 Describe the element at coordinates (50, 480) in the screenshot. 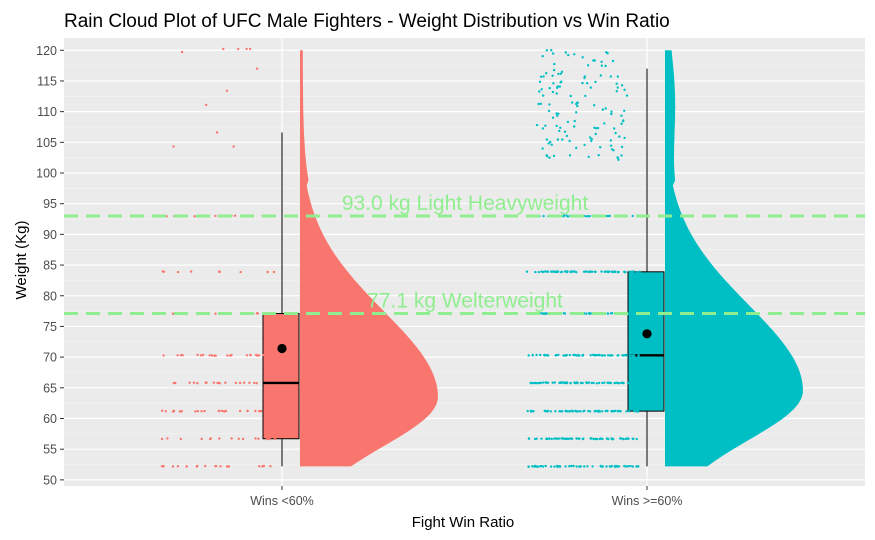

I see `y-tick-label: 50` at that location.